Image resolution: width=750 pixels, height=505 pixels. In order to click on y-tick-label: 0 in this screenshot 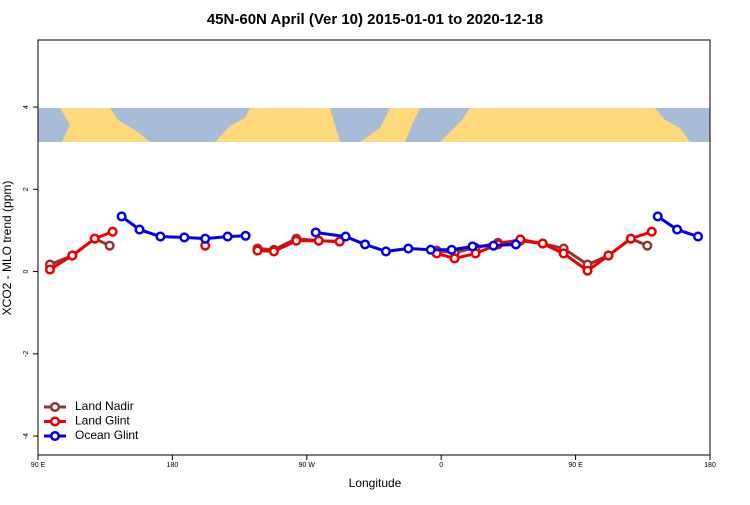, I will do `click(26, 272)`.